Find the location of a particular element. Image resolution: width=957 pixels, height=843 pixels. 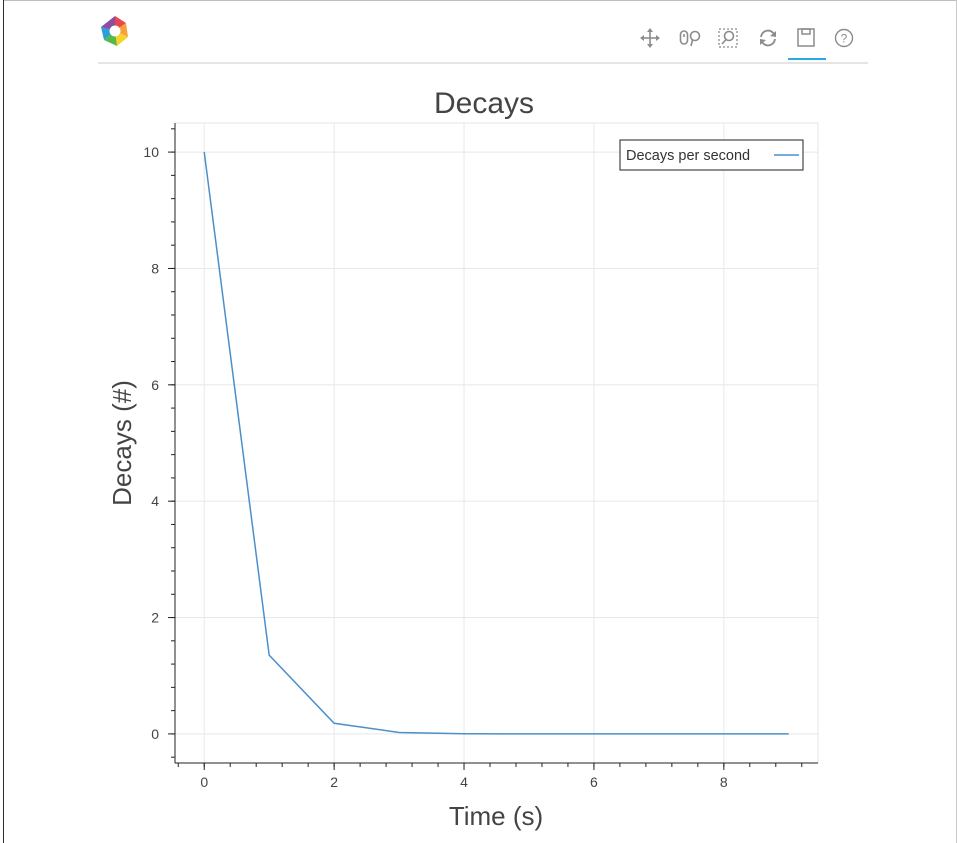

y-axis-label: Decays (#) is located at coordinates (122, 443).